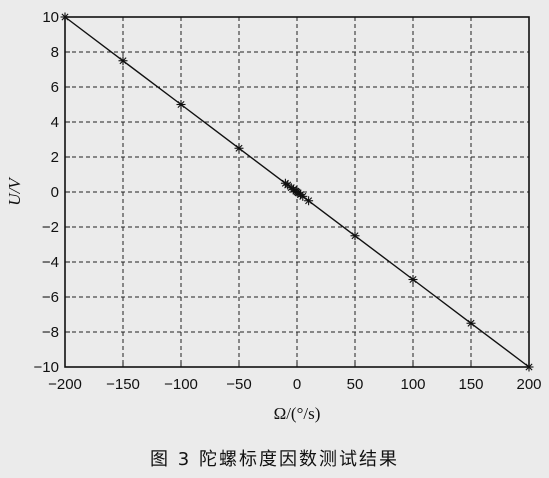  What do you see at coordinates (181, 384) in the screenshot?
I see `x-tick-label: −100` at bounding box center [181, 384].